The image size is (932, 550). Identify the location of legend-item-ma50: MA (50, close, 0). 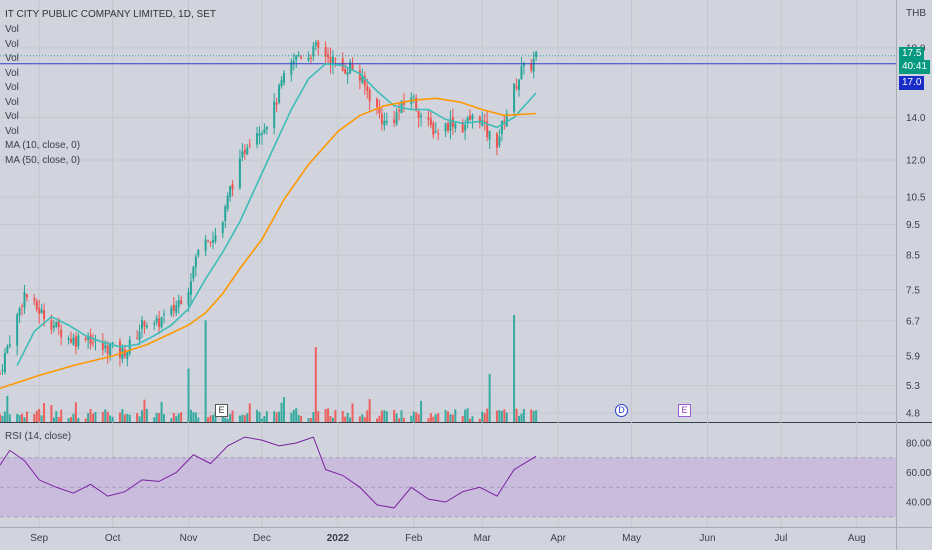
(43, 160).